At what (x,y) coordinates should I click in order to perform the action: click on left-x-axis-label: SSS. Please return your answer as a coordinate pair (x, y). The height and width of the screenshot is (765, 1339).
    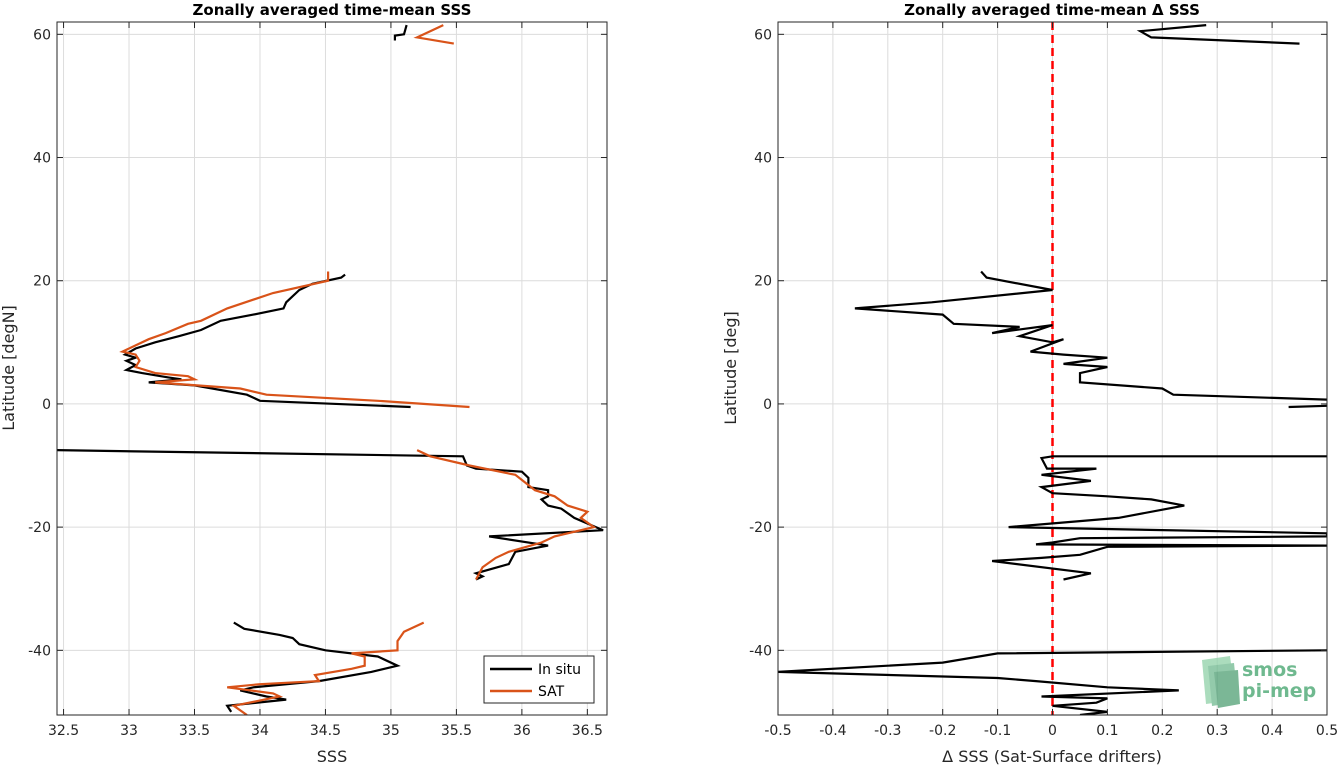
    Looking at the image, I should click on (332, 756).